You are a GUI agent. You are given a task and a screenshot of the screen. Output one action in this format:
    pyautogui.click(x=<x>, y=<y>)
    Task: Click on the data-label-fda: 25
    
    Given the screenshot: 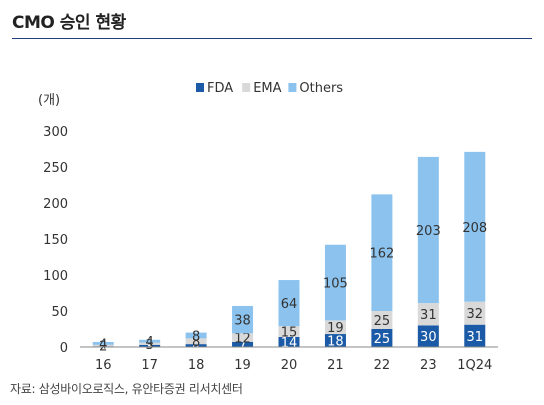 What is the action you would take?
    pyautogui.click(x=382, y=339)
    